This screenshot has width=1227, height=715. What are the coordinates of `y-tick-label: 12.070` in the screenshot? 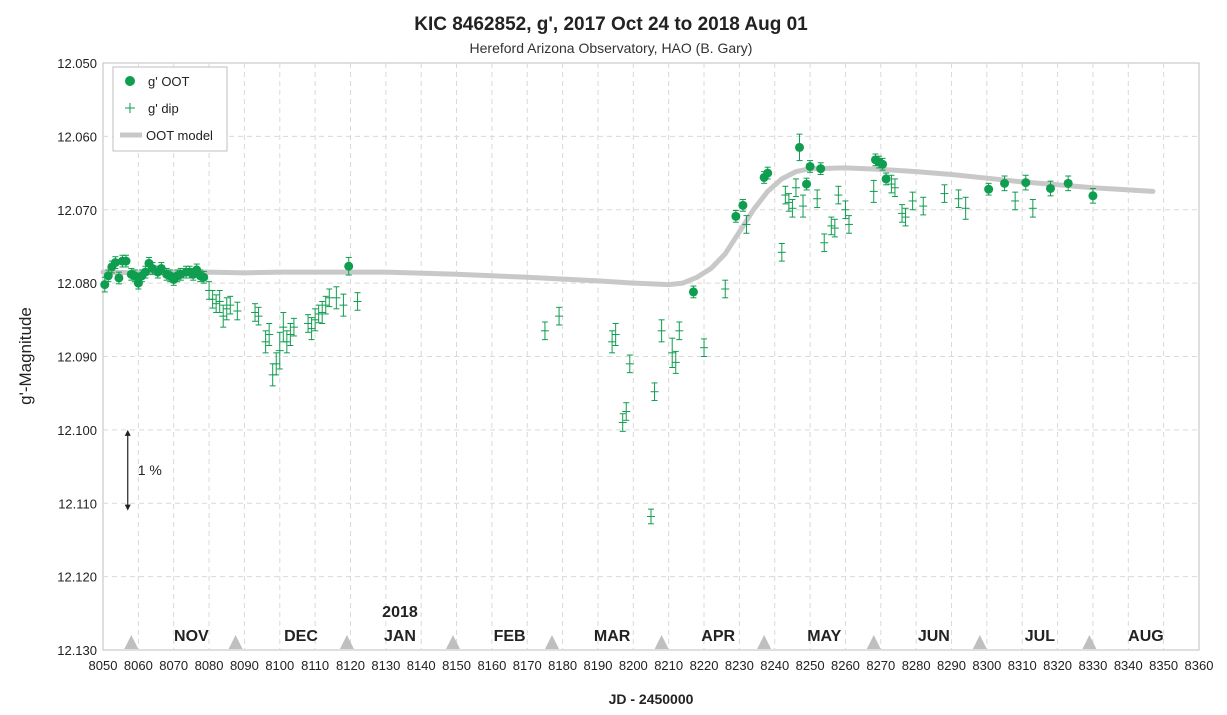 It's located at (77, 210).